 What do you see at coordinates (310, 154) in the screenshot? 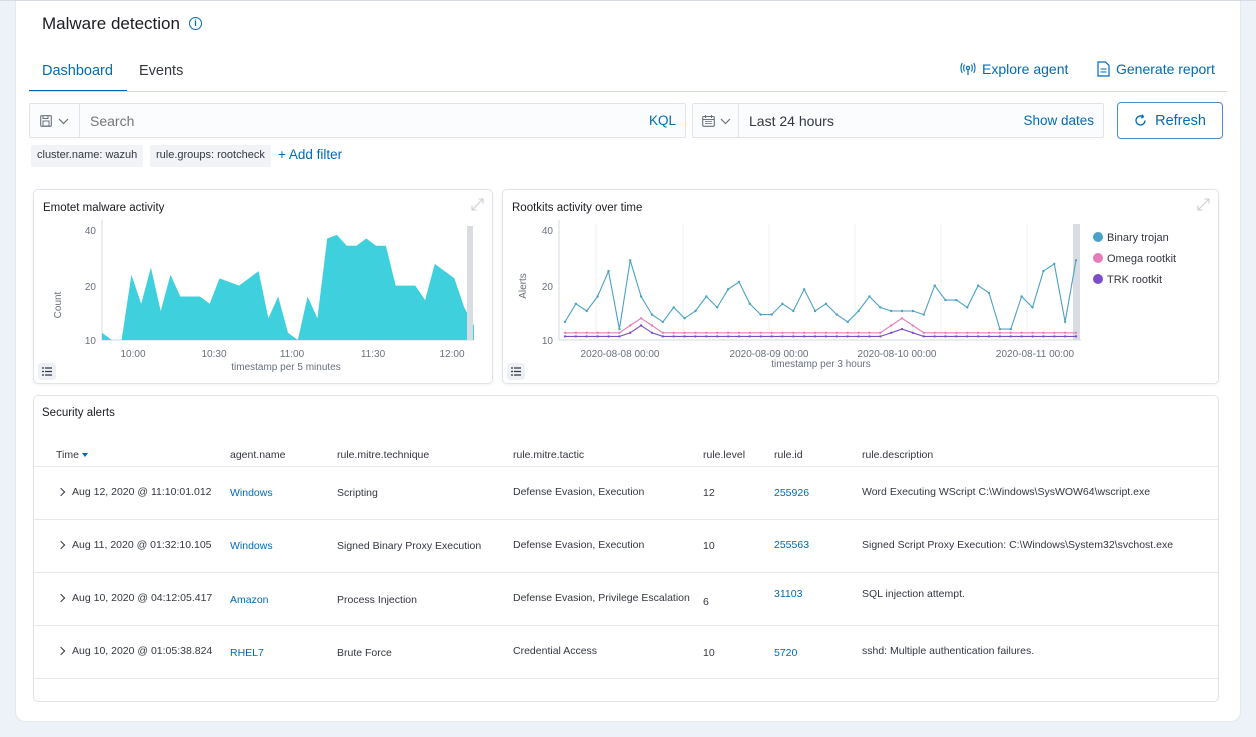
I see `add-filter-button: + Add filter` at bounding box center [310, 154].